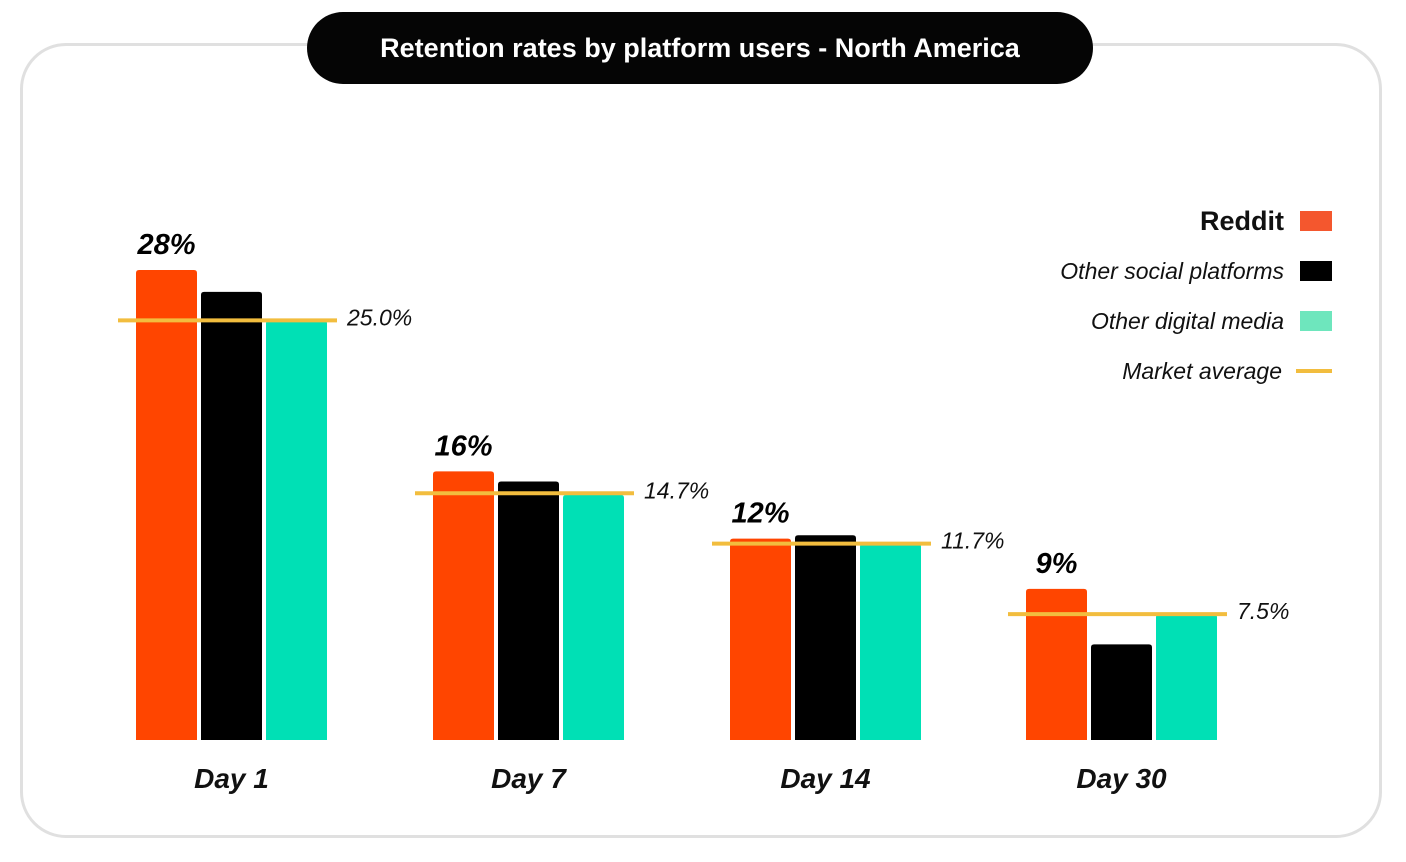 The image size is (1406, 862). I want to click on legend-label: Other social platforms, so click(1172, 270).